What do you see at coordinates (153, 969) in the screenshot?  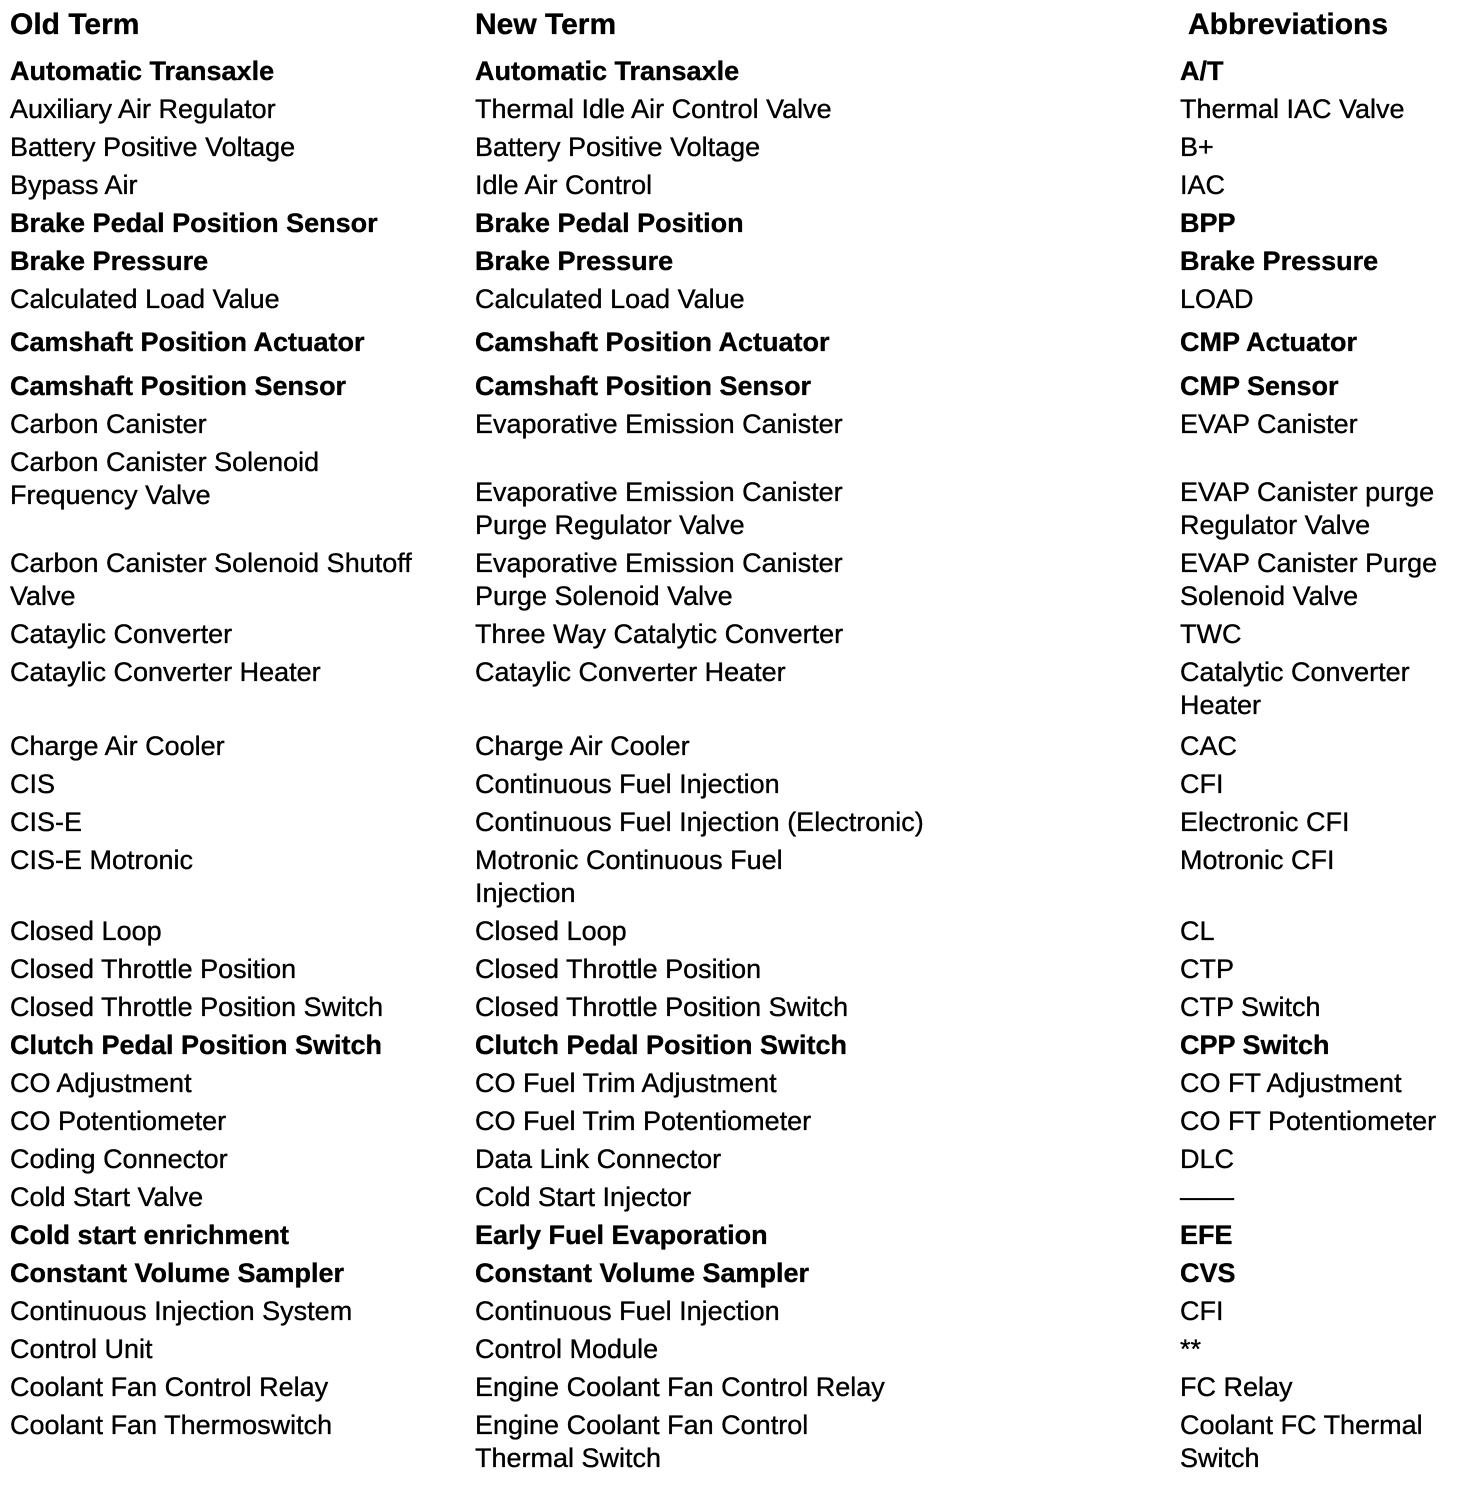 I see `text-line: Closed Throttle Position` at bounding box center [153, 969].